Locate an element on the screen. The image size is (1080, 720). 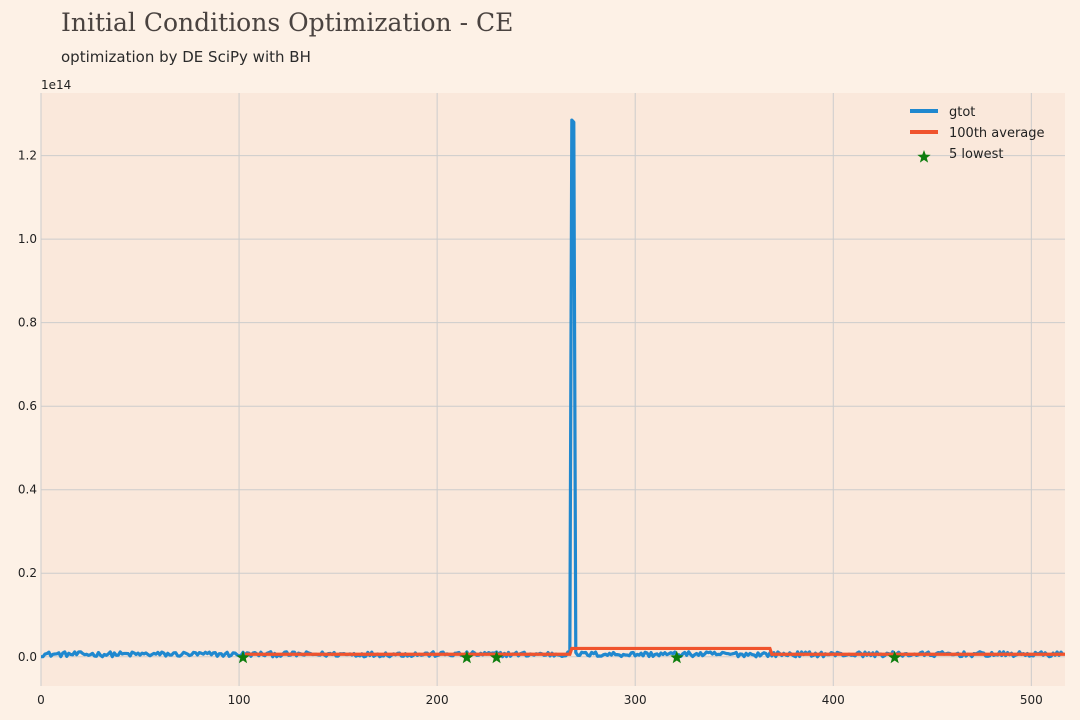
legend: gtot 100th average 5 lowest is located at coordinates (977, 134).